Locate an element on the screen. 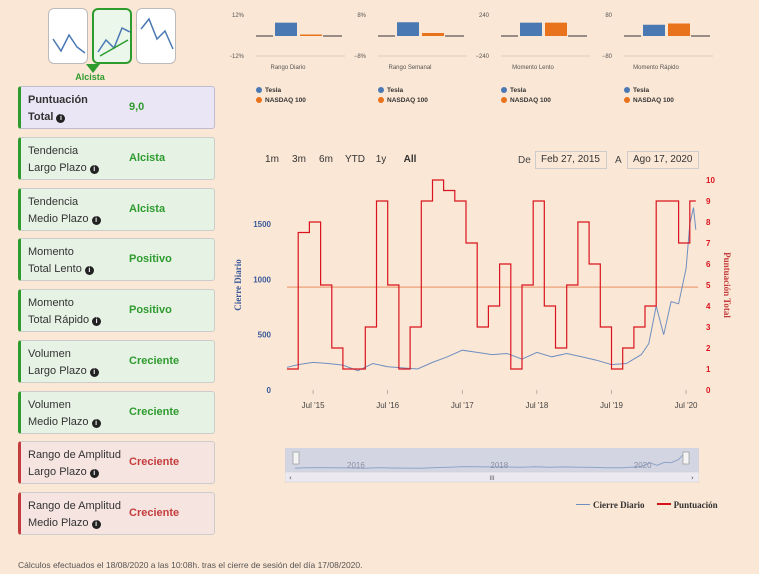 This screenshot has height=574, width=759. small-chart-title: Rango Diario is located at coordinates (288, 68).